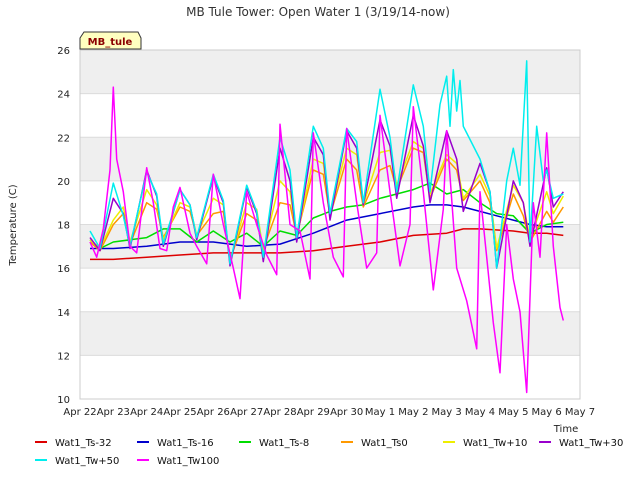  I want to click on y-tick-labels: 10 12 14 16 18 20 22 24 26, so click(63, 226).